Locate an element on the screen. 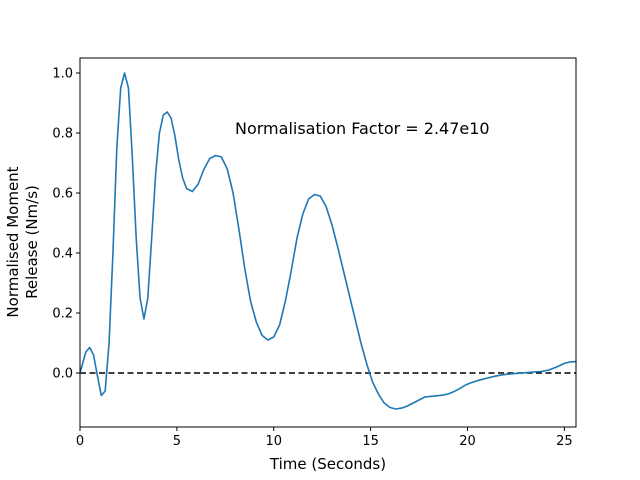  x-tick-label: 20 is located at coordinates (467, 441).